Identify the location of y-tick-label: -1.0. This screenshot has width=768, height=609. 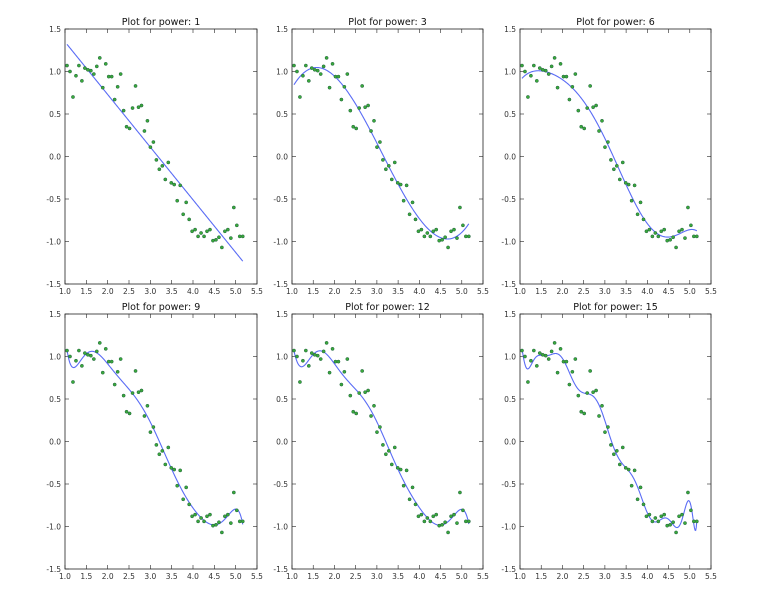
(280, 527).